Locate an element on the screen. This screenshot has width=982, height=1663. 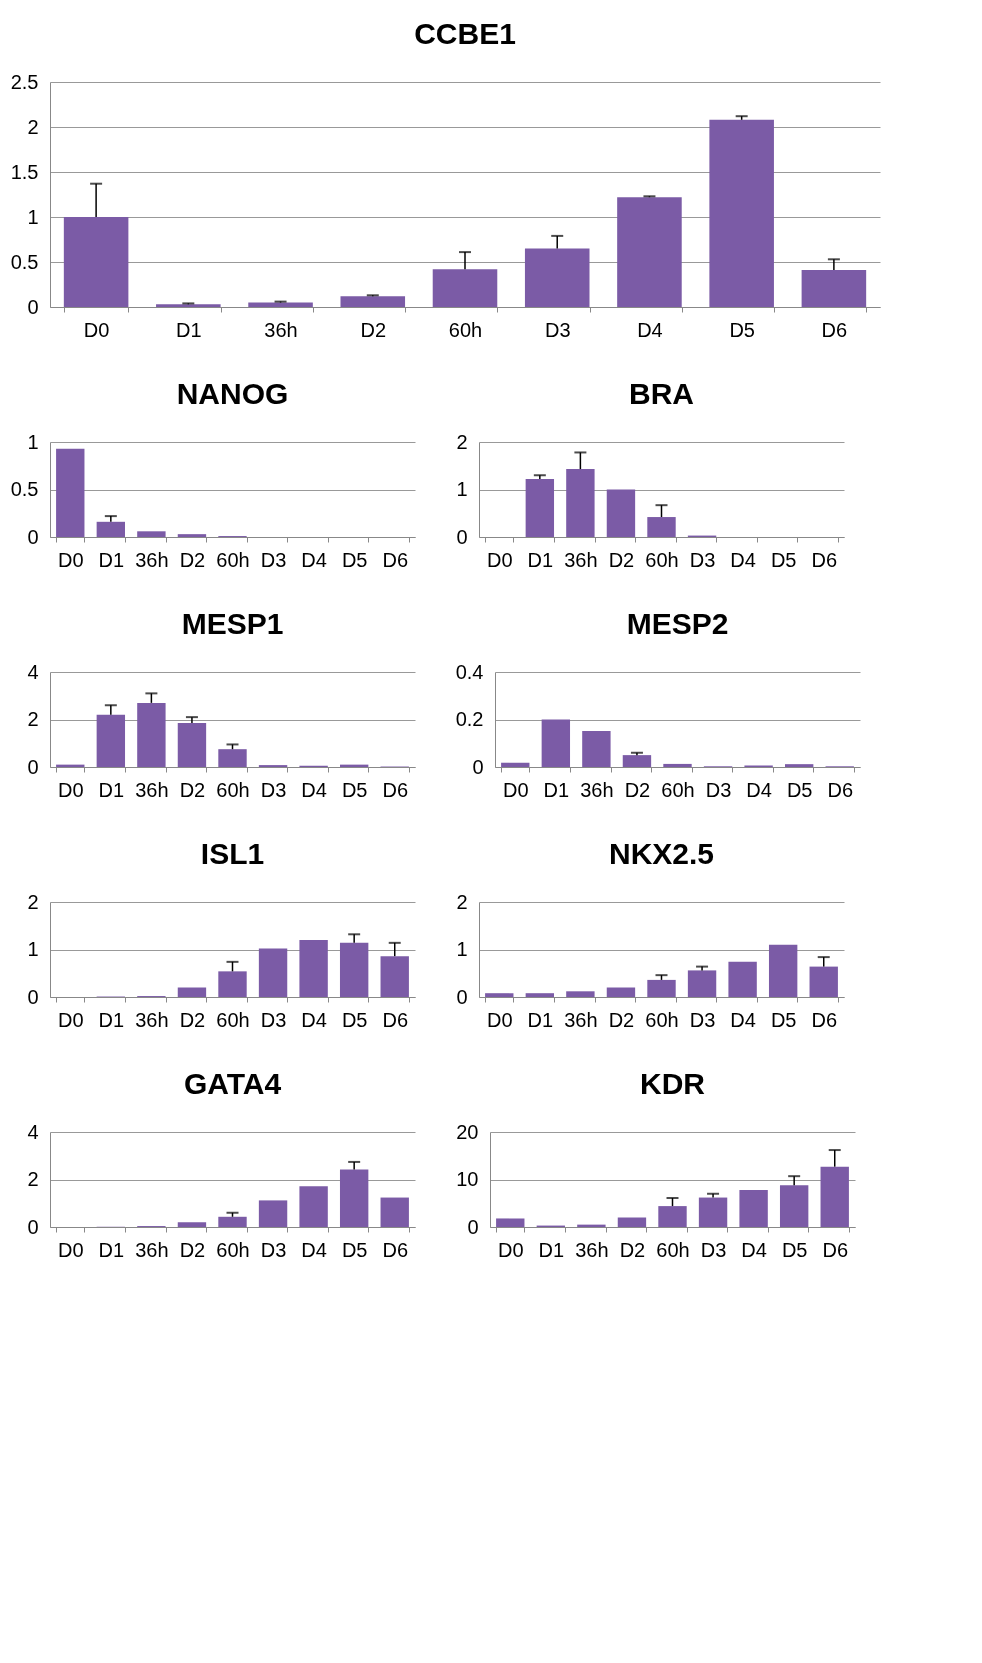
chart-title: CCBE1 is located at coordinates (465, 33).